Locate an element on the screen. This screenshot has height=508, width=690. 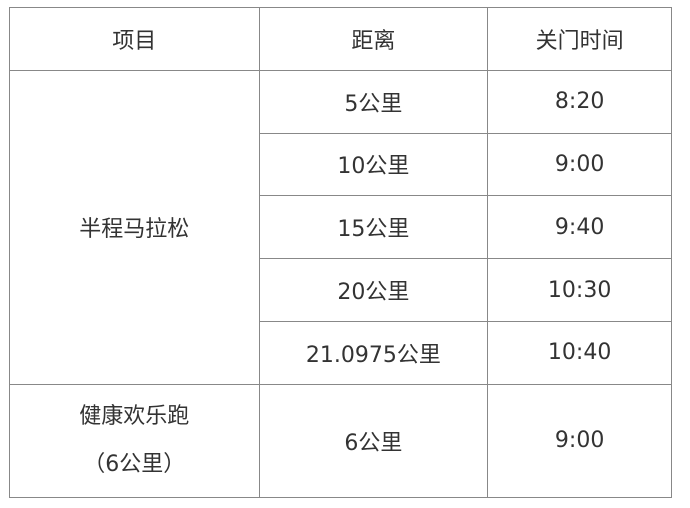
event-fun-run-distance-note: （6公里） is located at coordinates (134, 464).